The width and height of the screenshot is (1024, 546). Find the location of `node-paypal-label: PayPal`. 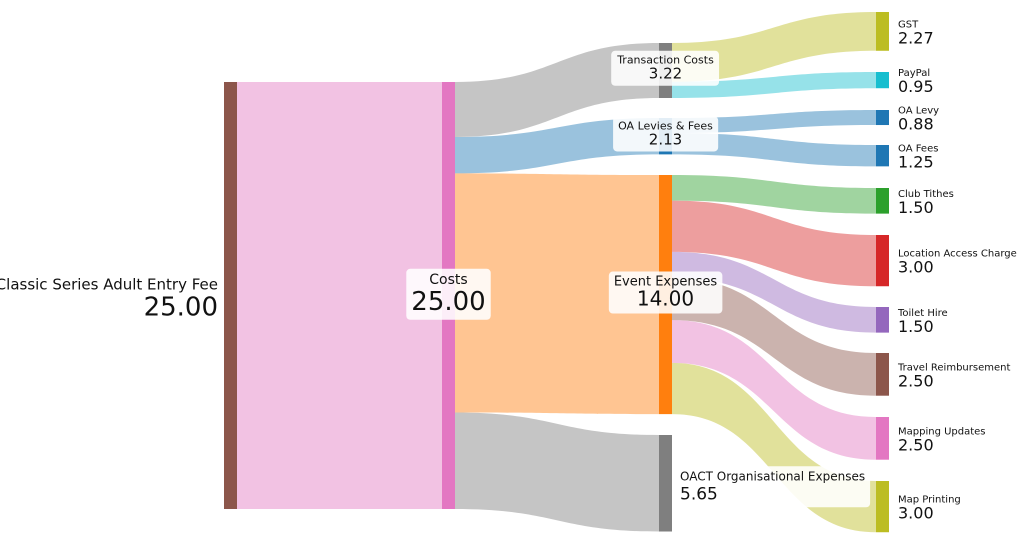

node-paypal-label: PayPal is located at coordinates (914, 73).